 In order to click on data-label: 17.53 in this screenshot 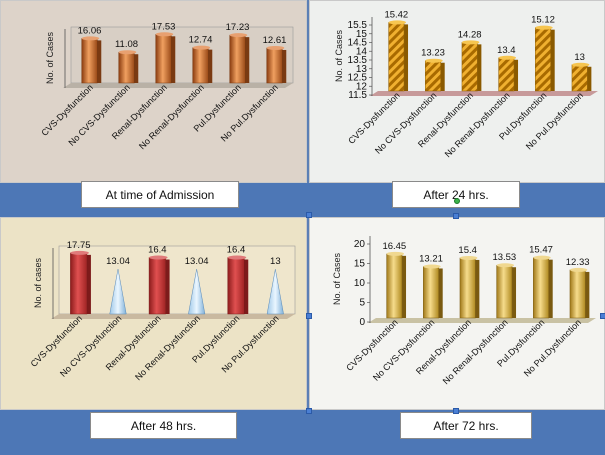, I will do `click(164, 26)`.